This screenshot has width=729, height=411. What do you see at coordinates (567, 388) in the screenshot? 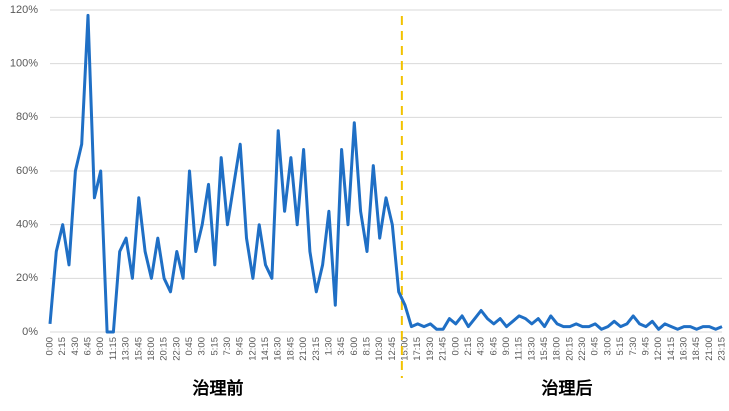
I see `annotation: 治理后` at bounding box center [567, 388].